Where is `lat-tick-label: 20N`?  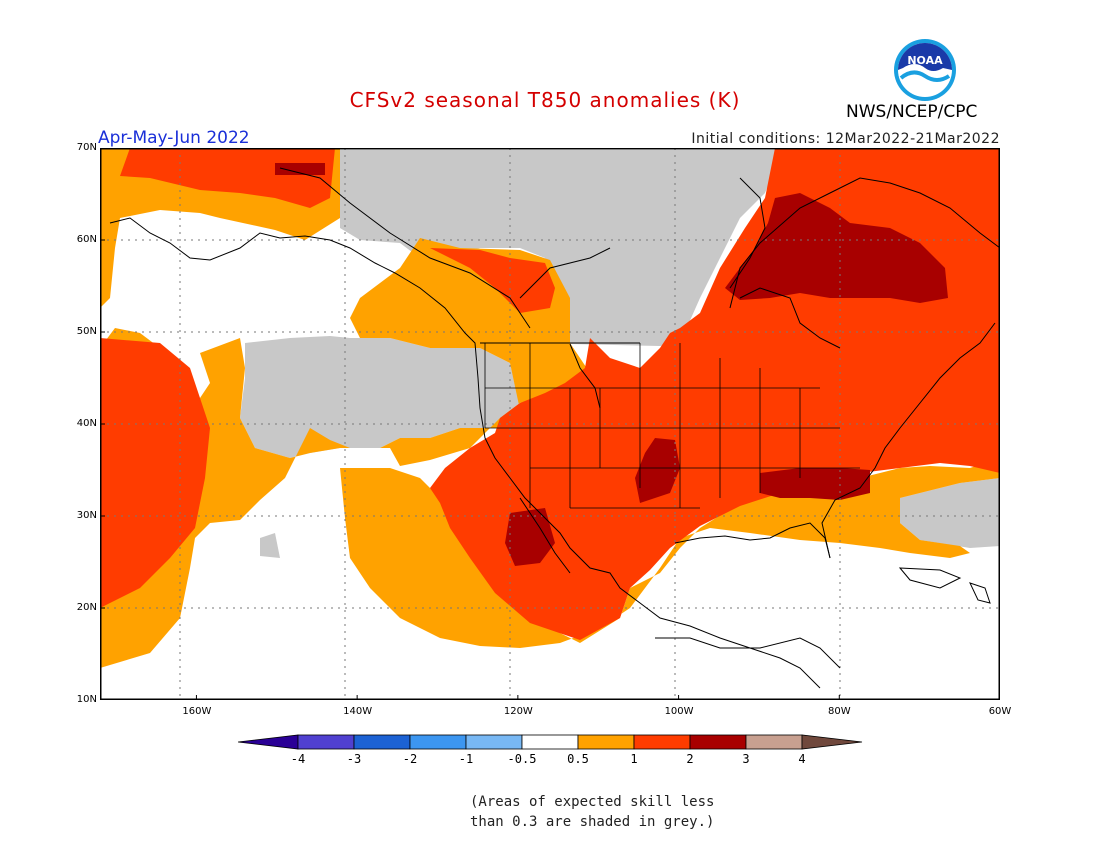
lat-tick-label: 20N is located at coordinates (86, 607).